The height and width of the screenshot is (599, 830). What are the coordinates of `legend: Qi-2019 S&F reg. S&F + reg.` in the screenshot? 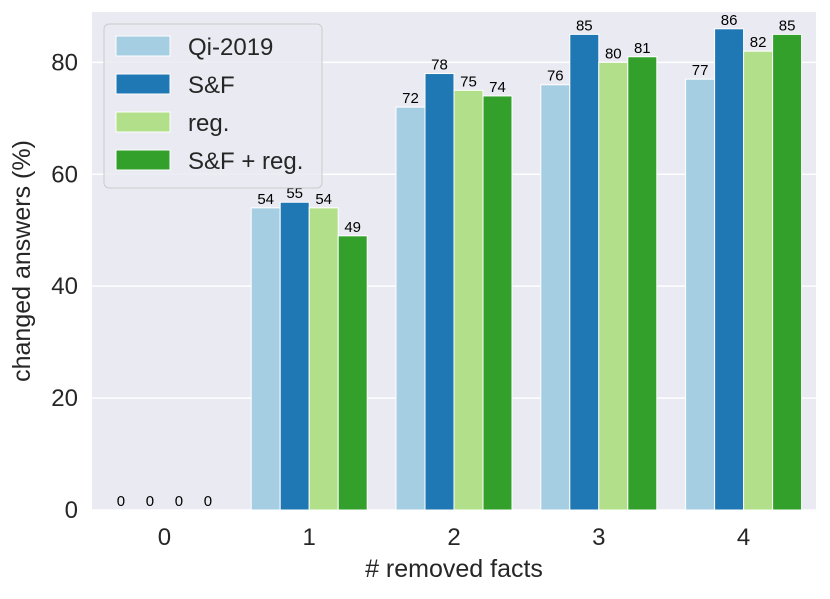 It's located at (213, 106).